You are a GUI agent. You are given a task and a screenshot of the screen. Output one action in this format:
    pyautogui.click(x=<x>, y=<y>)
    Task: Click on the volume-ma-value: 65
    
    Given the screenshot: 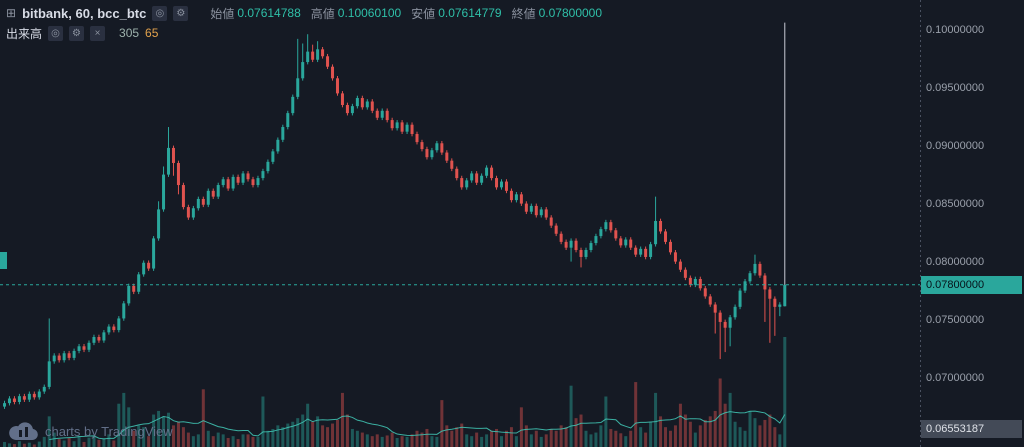 What is the action you would take?
    pyautogui.click(x=152, y=33)
    